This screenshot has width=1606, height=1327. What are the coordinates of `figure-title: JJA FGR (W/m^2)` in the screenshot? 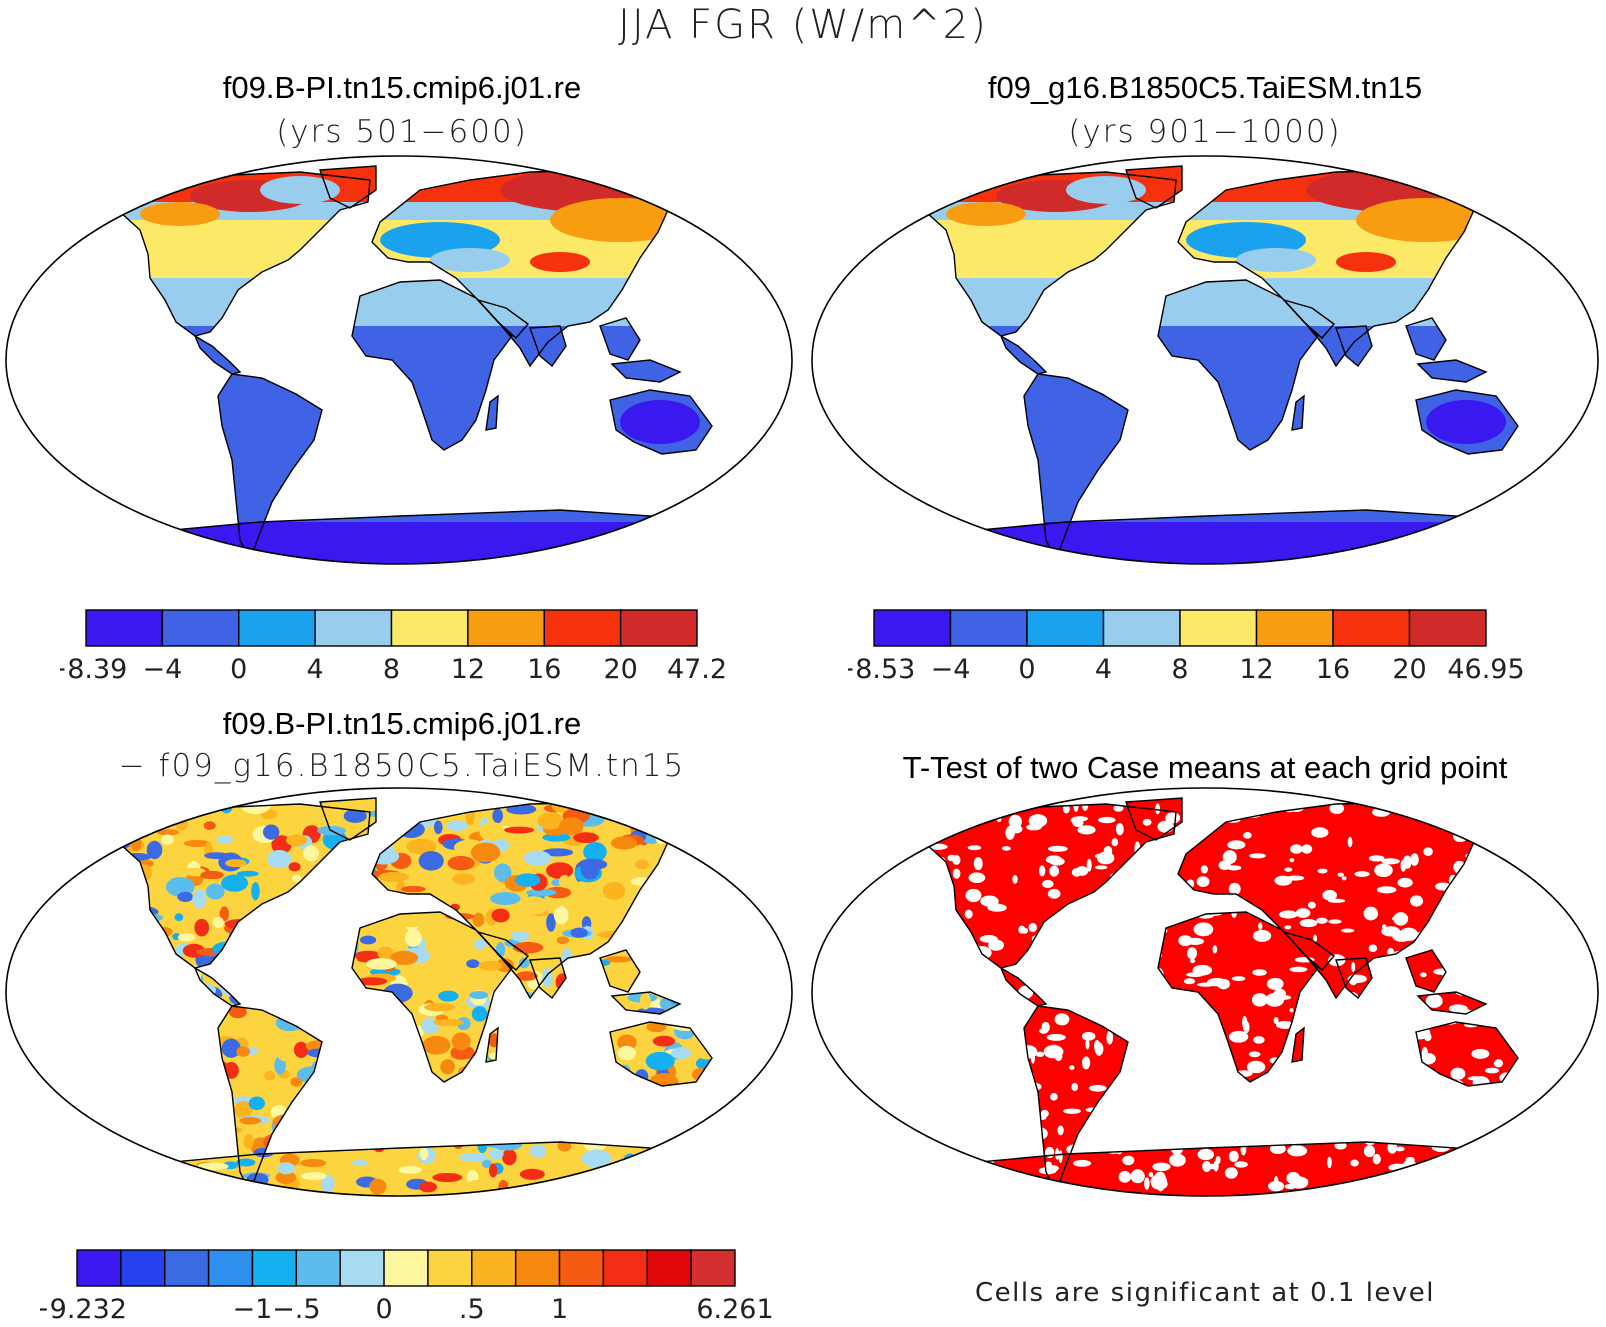 It's located at (803, 25).